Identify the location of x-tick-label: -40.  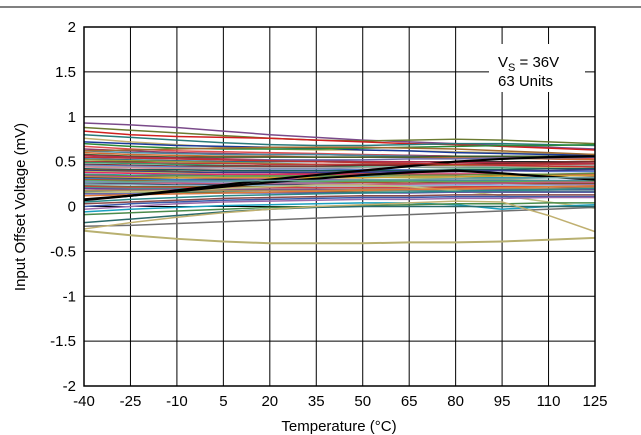
(84, 401).